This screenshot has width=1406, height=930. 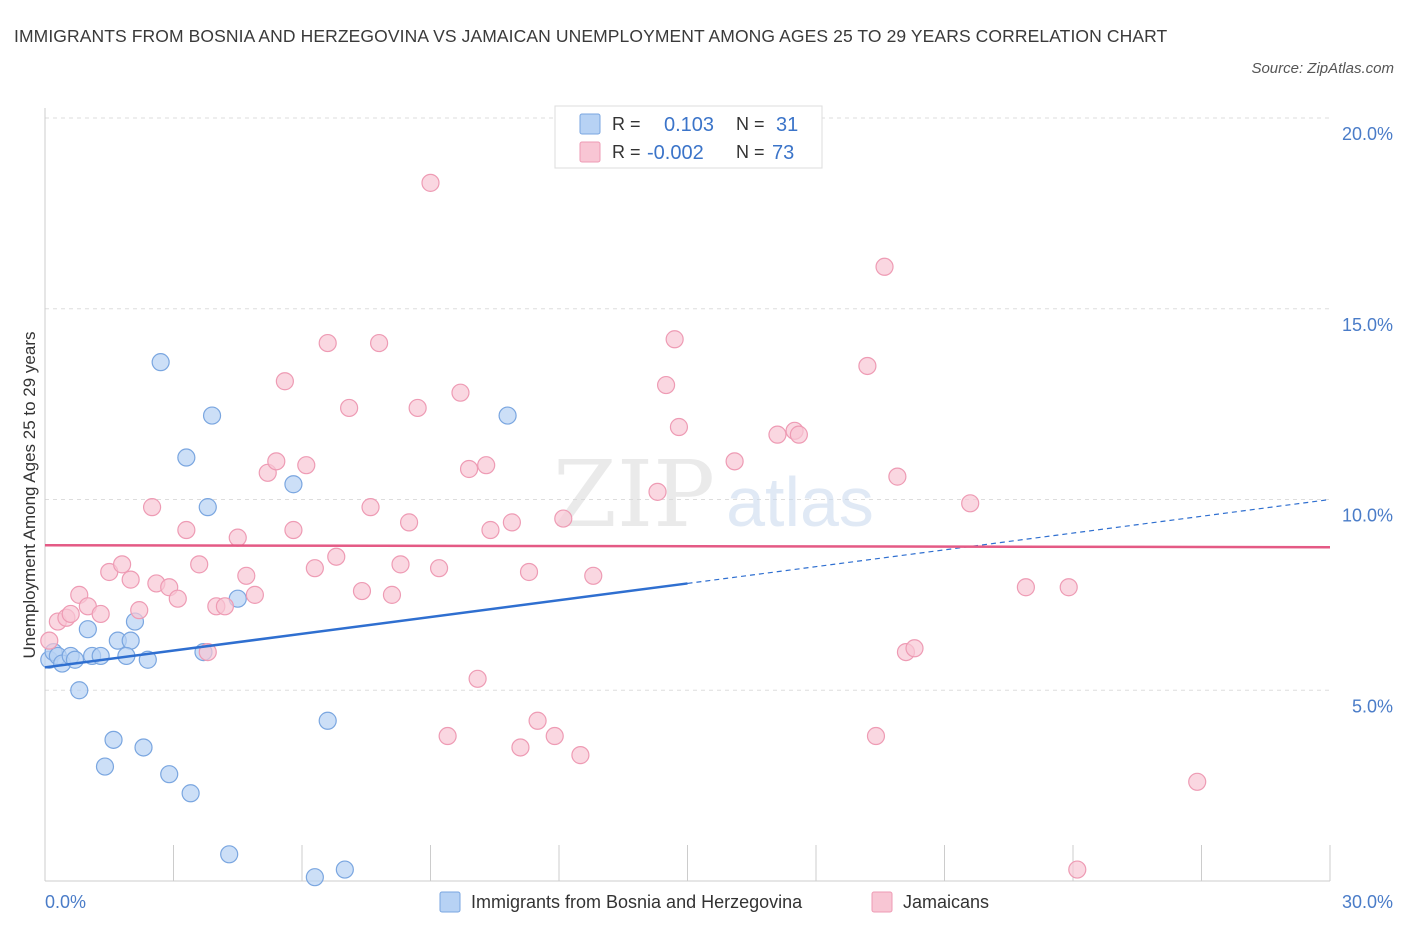 What do you see at coordinates (688, 137) in the screenshot?
I see `correlation-legend: R = 0.103 N = 31 R = -0.002 N = 73` at bounding box center [688, 137].